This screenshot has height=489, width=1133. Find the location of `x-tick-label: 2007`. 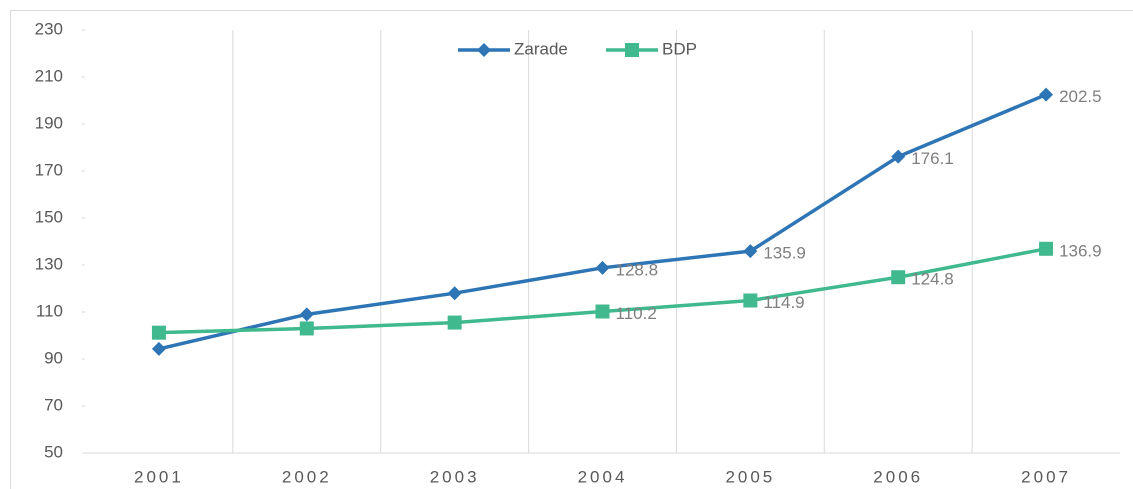

x-tick-label: 2007 is located at coordinates (1046, 476).